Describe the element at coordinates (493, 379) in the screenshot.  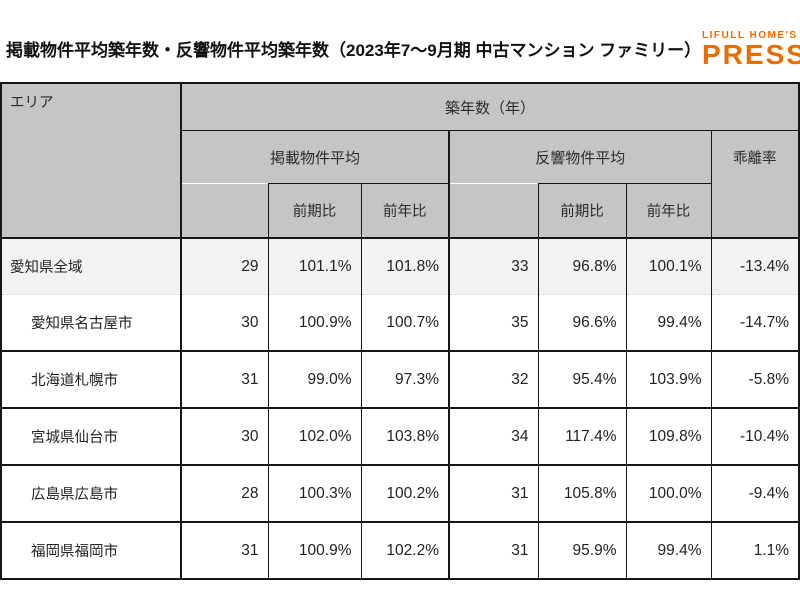
I see `response-age-cell: 32` at that location.